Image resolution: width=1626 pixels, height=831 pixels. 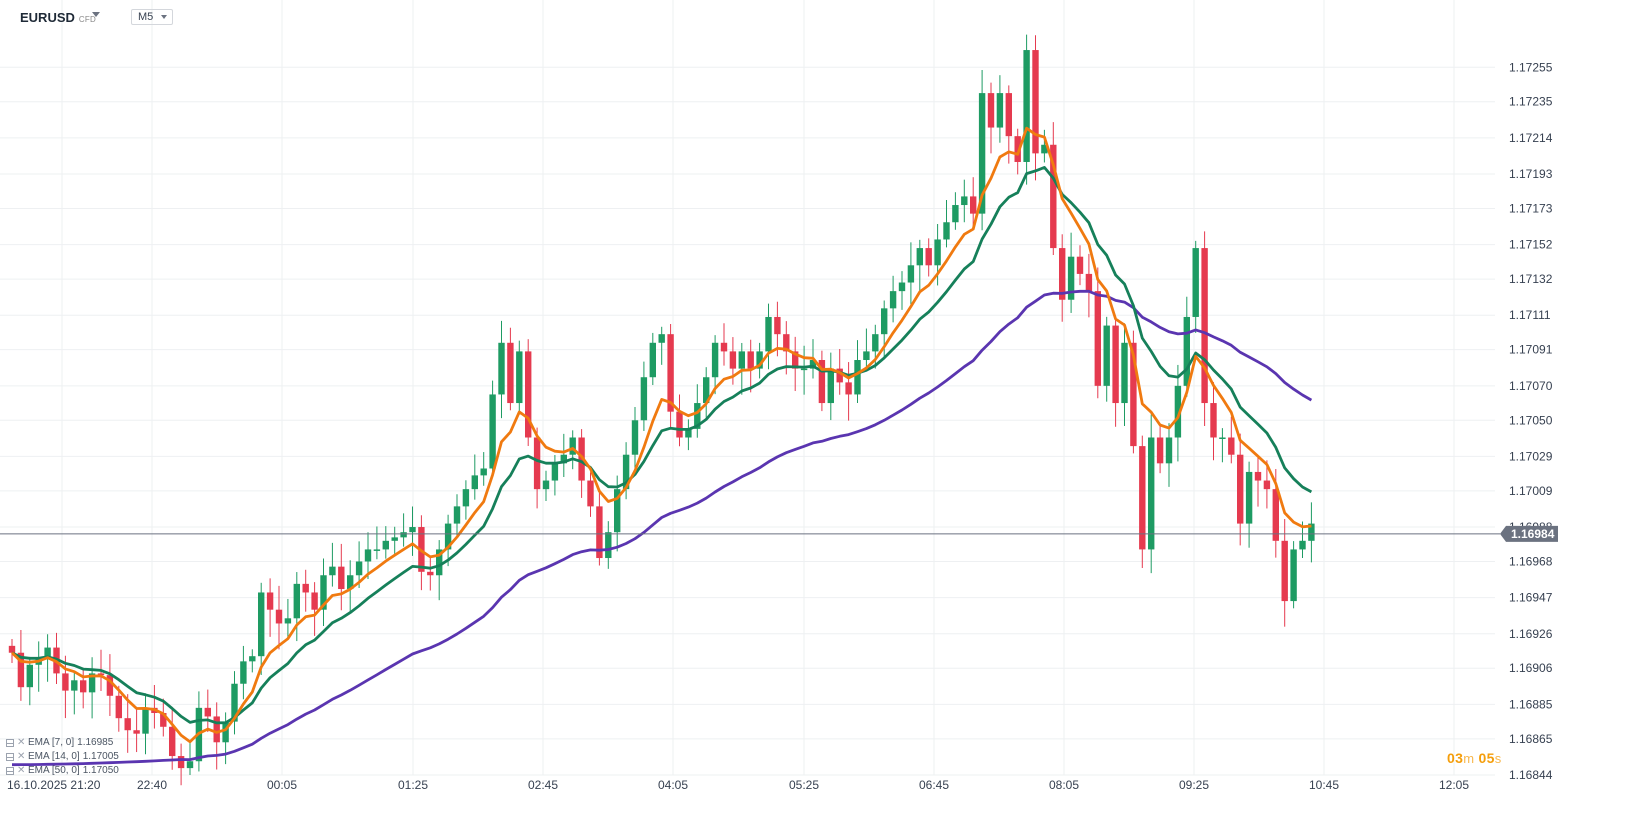 What do you see at coordinates (54, 785) in the screenshot?
I see `x-tick-label: 16.10.2025 21:20` at bounding box center [54, 785].